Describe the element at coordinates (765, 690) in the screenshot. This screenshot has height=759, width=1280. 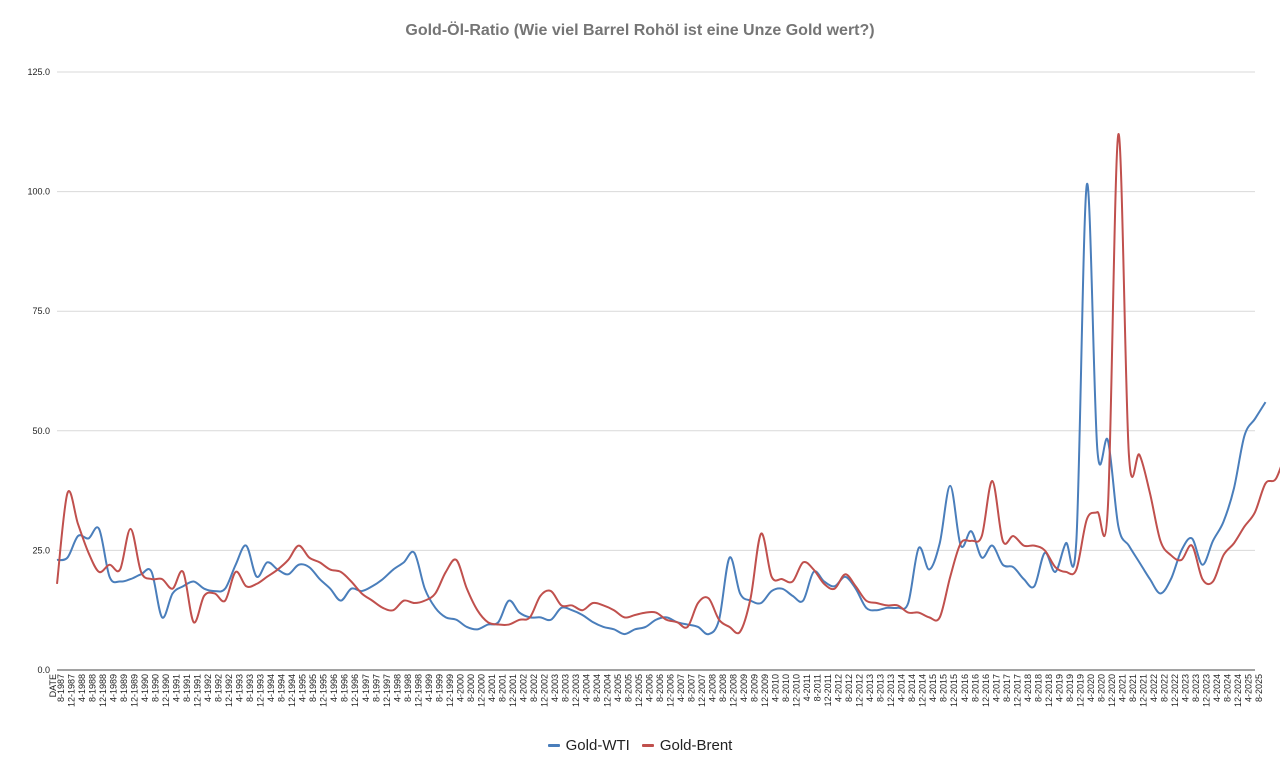
I see `x-tick-label: 12-2009` at that location.